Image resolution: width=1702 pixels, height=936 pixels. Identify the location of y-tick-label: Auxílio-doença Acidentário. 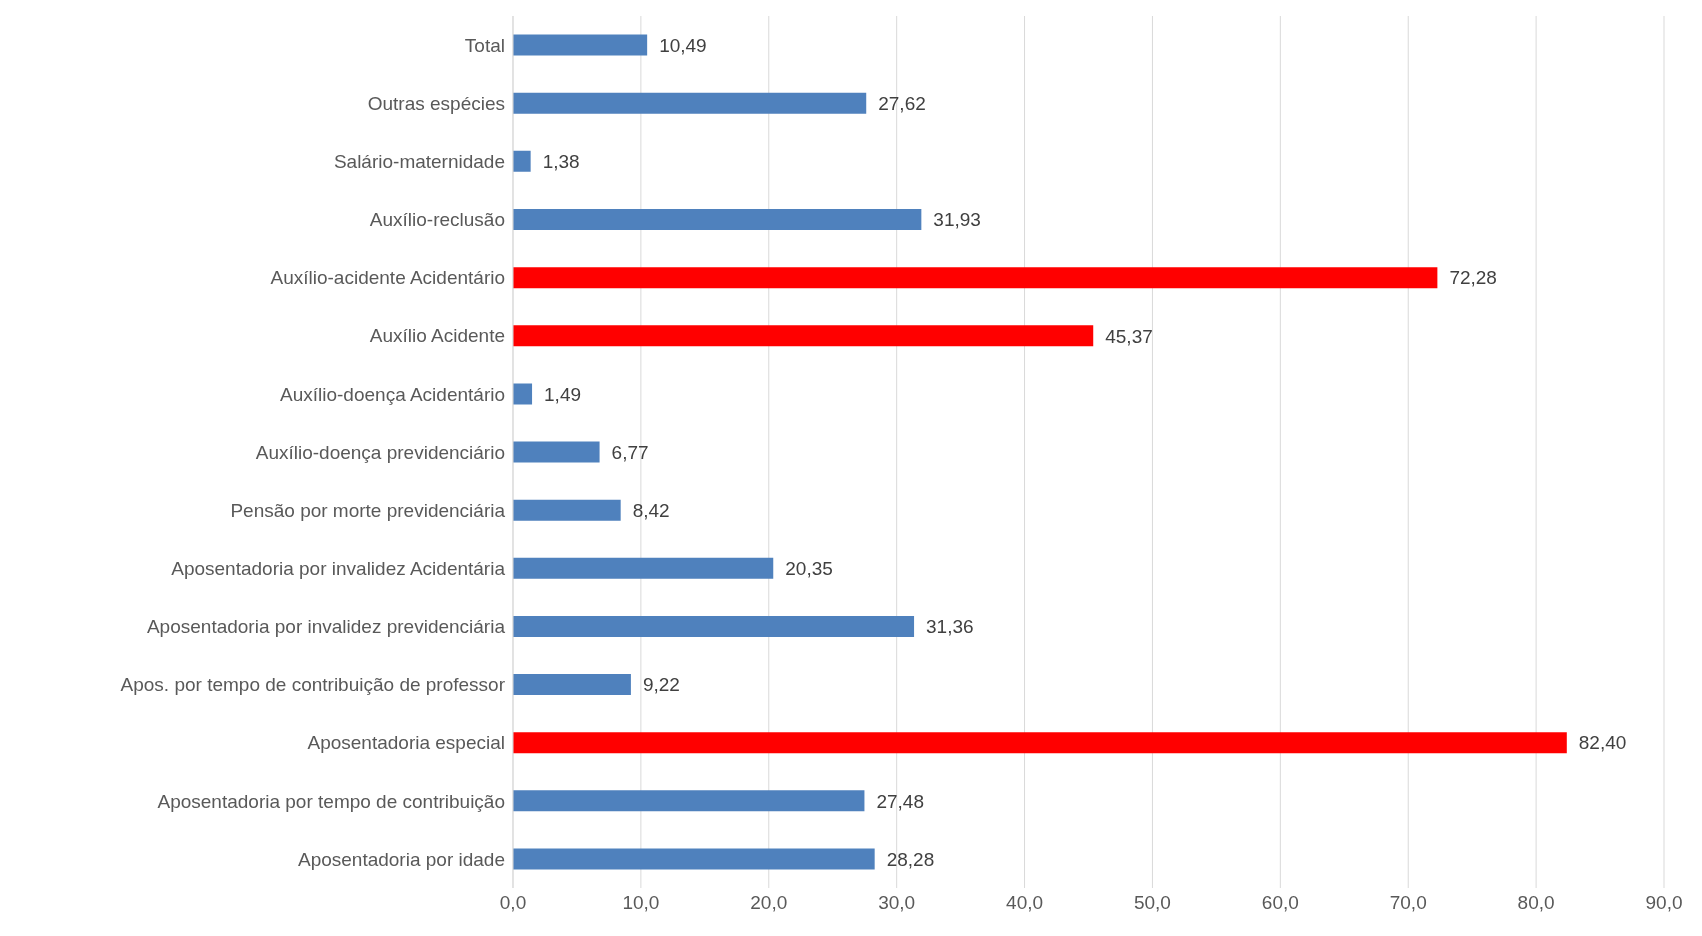
(392, 394).